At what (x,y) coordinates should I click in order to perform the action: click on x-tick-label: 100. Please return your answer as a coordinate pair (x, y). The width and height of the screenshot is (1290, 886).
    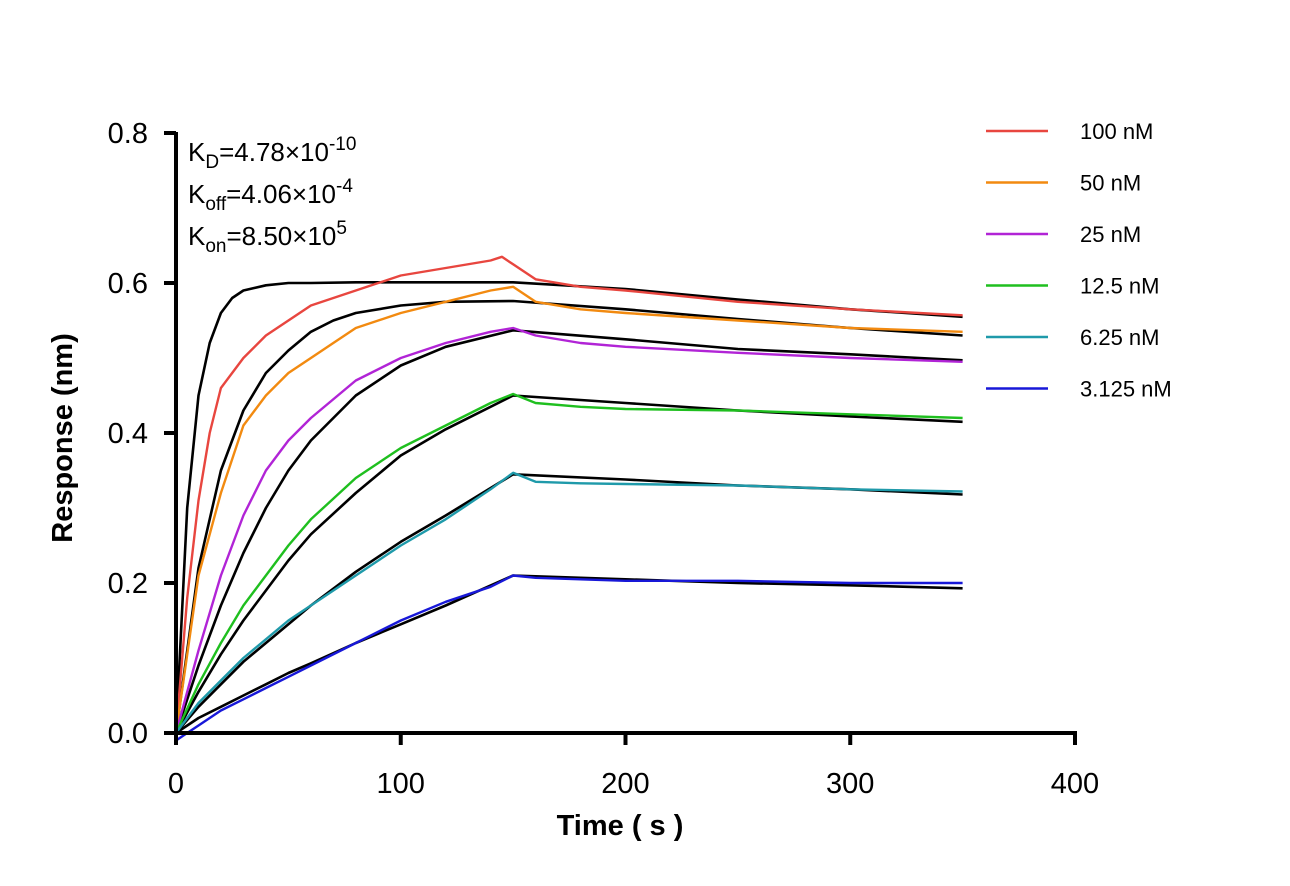
    Looking at the image, I should click on (401, 784).